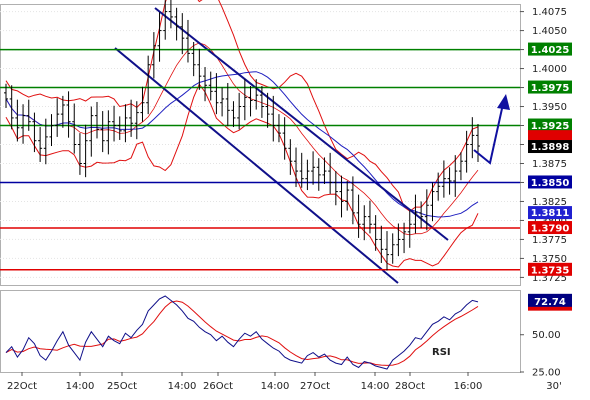 The image size is (590, 400). Describe the element at coordinates (22, 386) in the screenshot. I see `time-tick-label: 22Oct` at that location.